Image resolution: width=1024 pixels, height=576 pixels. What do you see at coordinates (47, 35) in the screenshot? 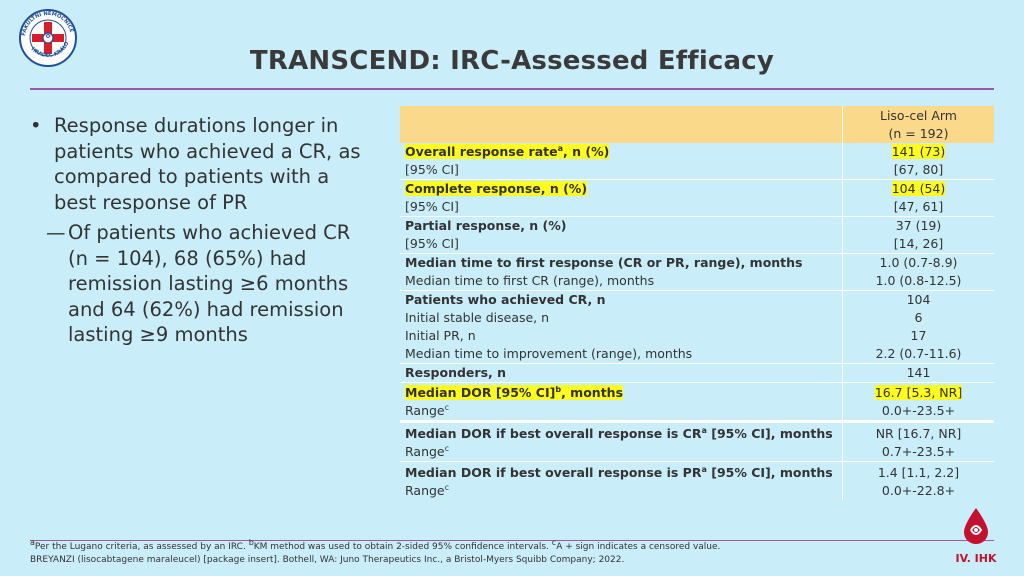
I see `hospital-logo: FAKULTNÍ NEMOCNICE HRADEC KRÁLOVÉ` at bounding box center [47, 35].